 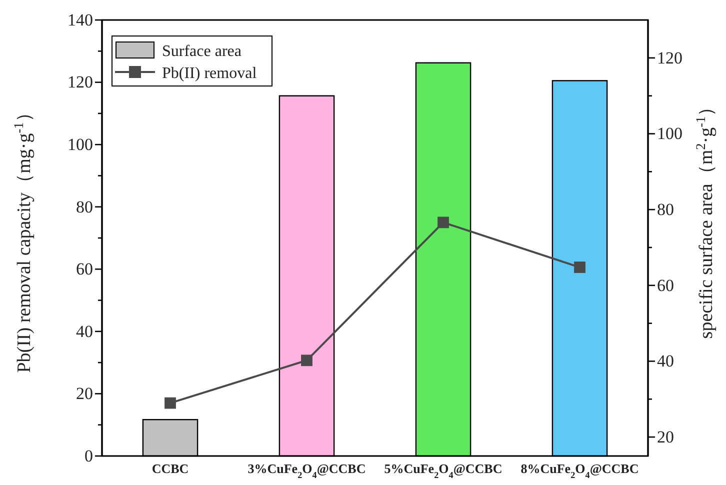 I want to click on x-tick-label: CCBC, so click(x=170, y=468).